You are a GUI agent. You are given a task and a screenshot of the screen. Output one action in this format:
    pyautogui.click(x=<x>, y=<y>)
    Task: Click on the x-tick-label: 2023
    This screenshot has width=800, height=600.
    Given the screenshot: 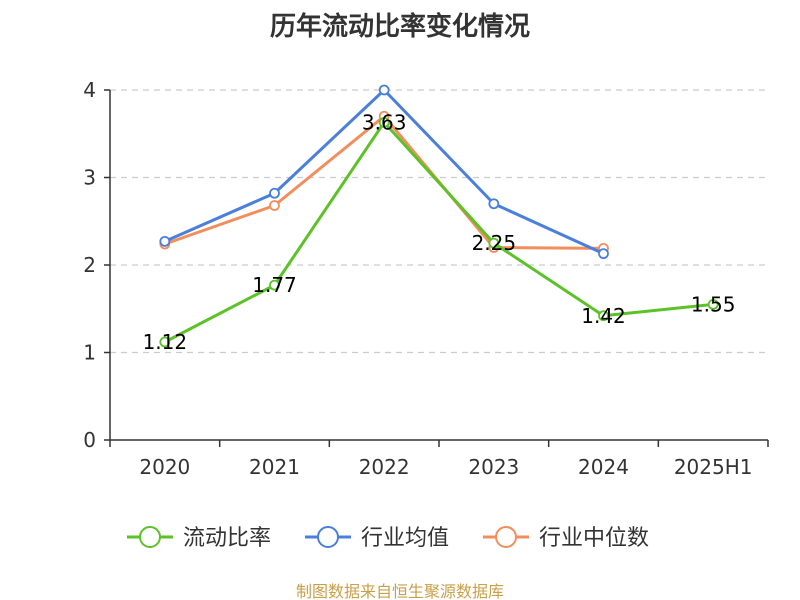 What is the action you would take?
    pyautogui.click(x=493, y=467)
    